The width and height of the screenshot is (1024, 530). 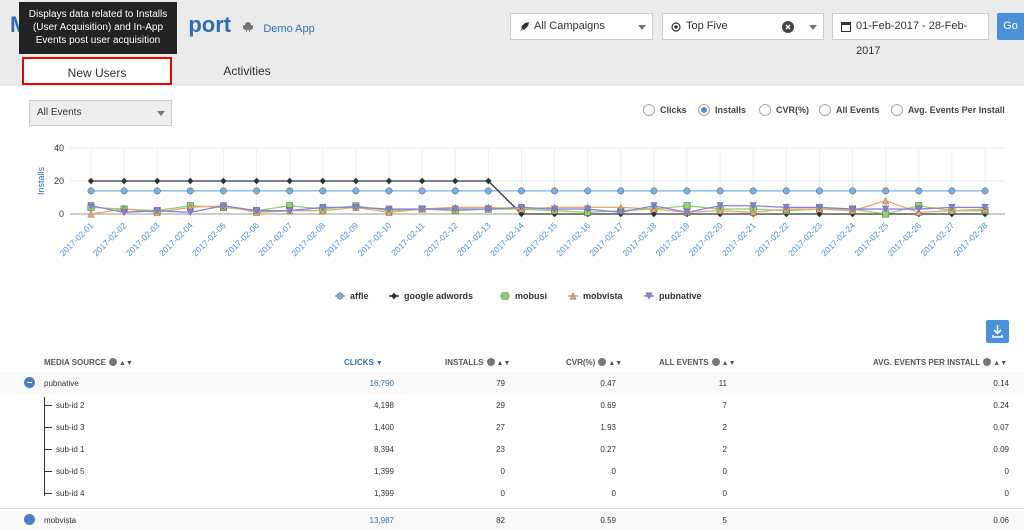 What do you see at coordinates (581, 362) in the screenshot?
I see `header-label: CVR(%)` at bounding box center [581, 362].